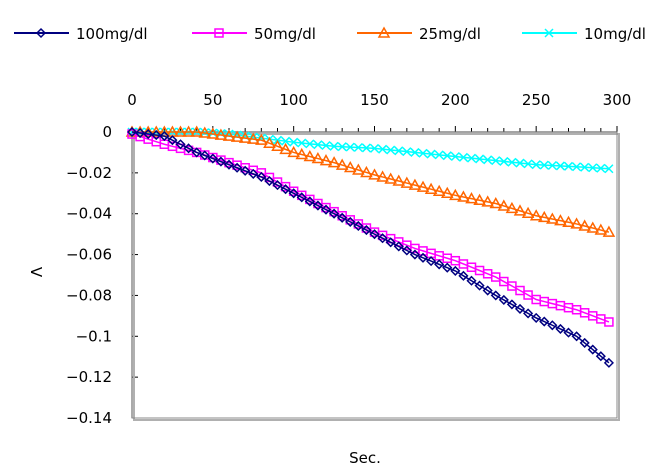 Image resolution: width=668 pixels, height=473 pixels. Describe the element at coordinates (254, 34) in the screenshot. I see `legend-item: 50mg/dl` at that location.